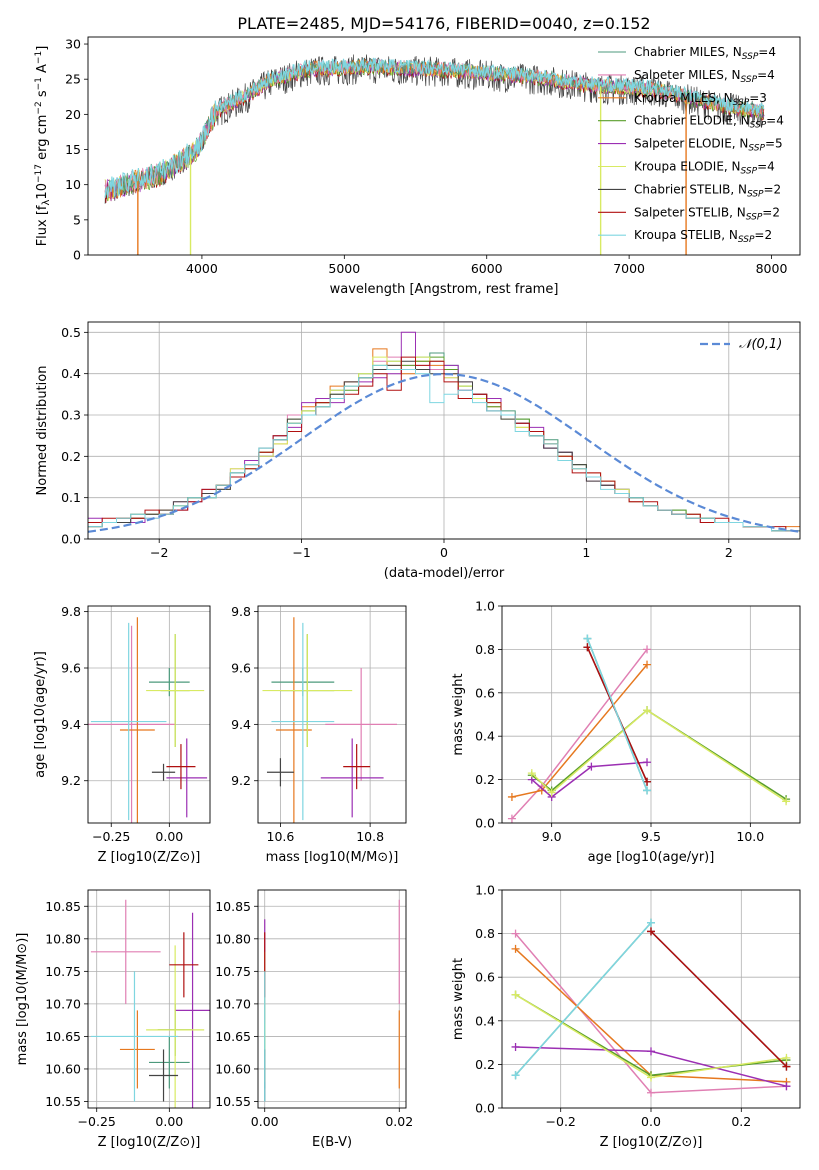 This screenshot has width=819, height=1170. What do you see at coordinates (40, 714) in the screenshot?
I see `age_vs_Z-ylabel: age [log10(age/yr)]` at bounding box center [40, 714].